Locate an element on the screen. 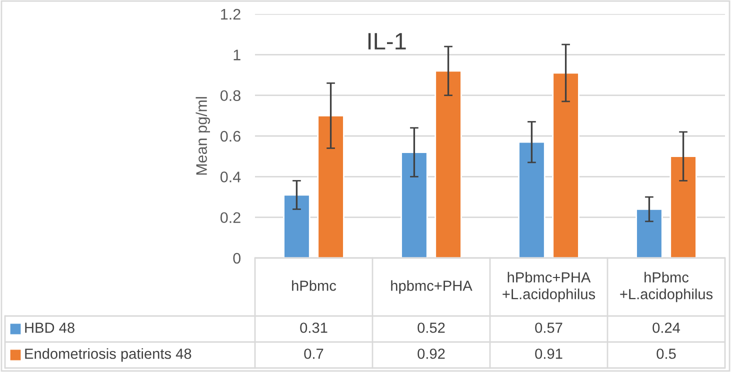 The height and width of the screenshot is (372, 731). x-tick-label: hPbmc +L.acidophilus is located at coordinates (666, 287).